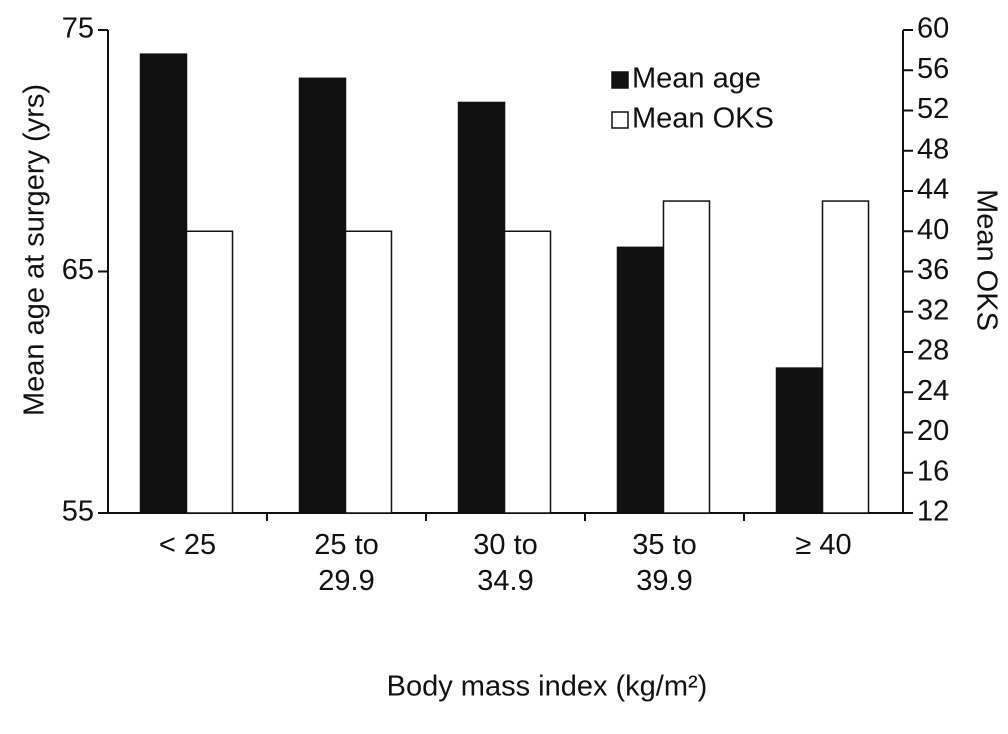  What do you see at coordinates (505, 563) in the screenshot?
I see `x-tick-label: 30 to 34.9` at bounding box center [505, 563].